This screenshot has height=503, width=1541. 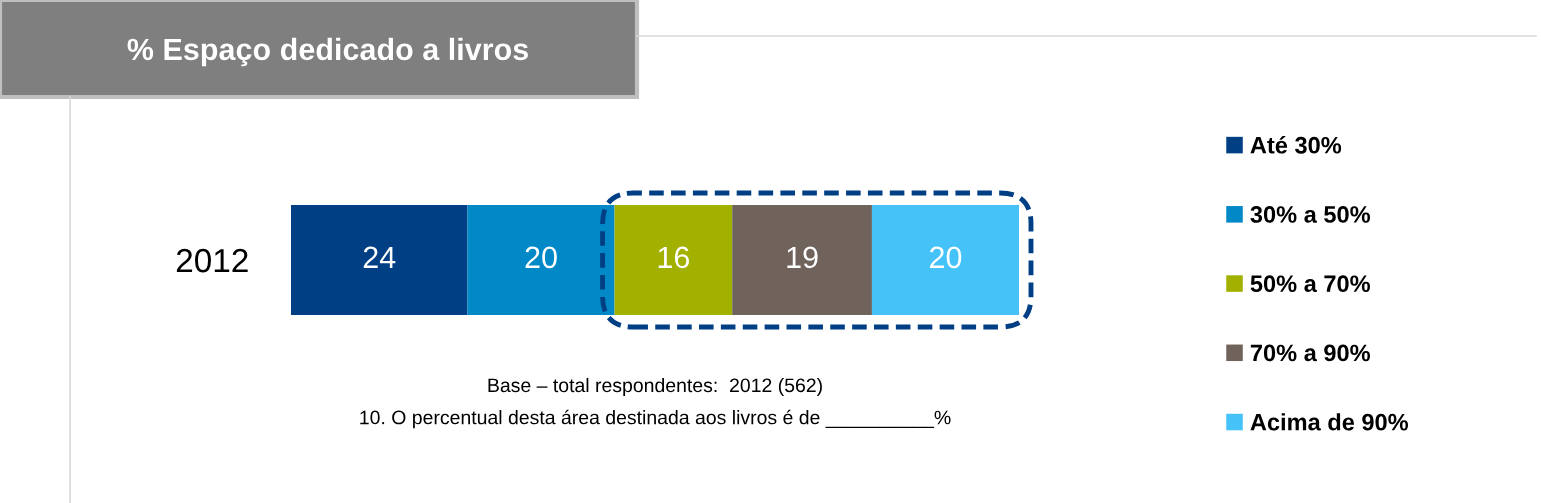 What do you see at coordinates (655, 387) in the screenshot?
I see `text: Base – total respondentes: 2012 (562)` at bounding box center [655, 387].